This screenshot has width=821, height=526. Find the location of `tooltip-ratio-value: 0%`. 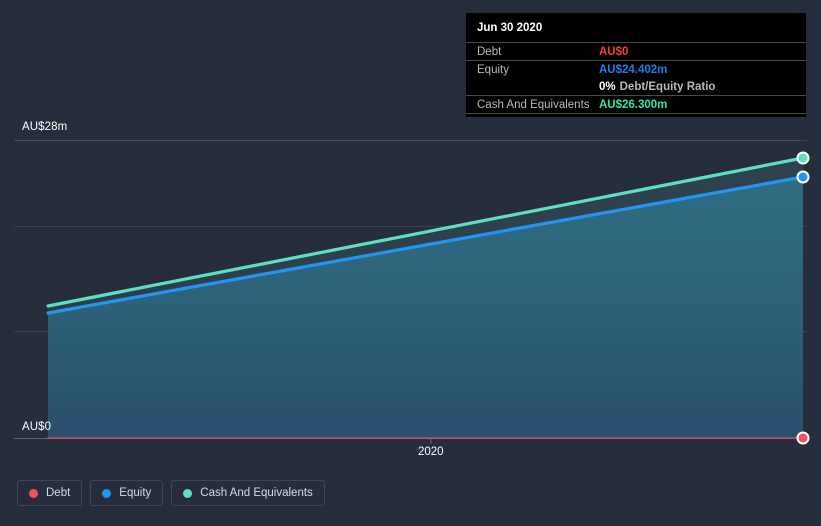

tooltip-ratio-value: 0% is located at coordinates (607, 86).